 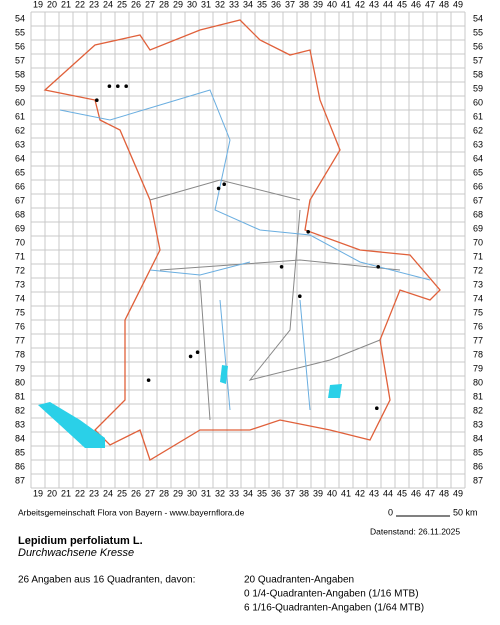 What do you see at coordinates (374, 493) in the screenshot?
I see `column-label: 43` at bounding box center [374, 493].